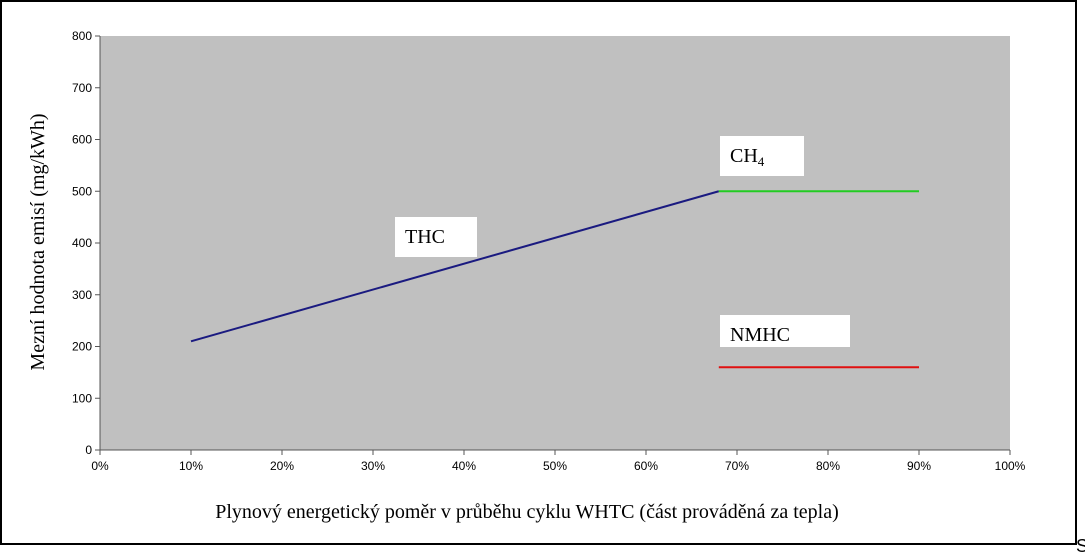 This screenshot has width=1085, height=560. What do you see at coordinates (919, 466) in the screenshot?
I see `x-tick-label: 90%` at bounding box center [919, 466].